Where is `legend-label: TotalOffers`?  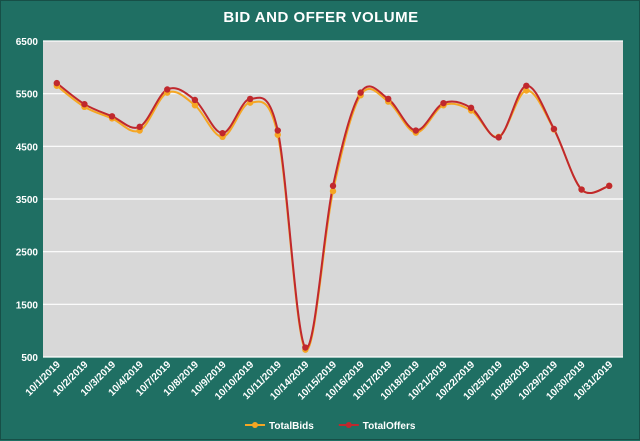 legend-label: TotalOffers is located at coordinates (389, 426).